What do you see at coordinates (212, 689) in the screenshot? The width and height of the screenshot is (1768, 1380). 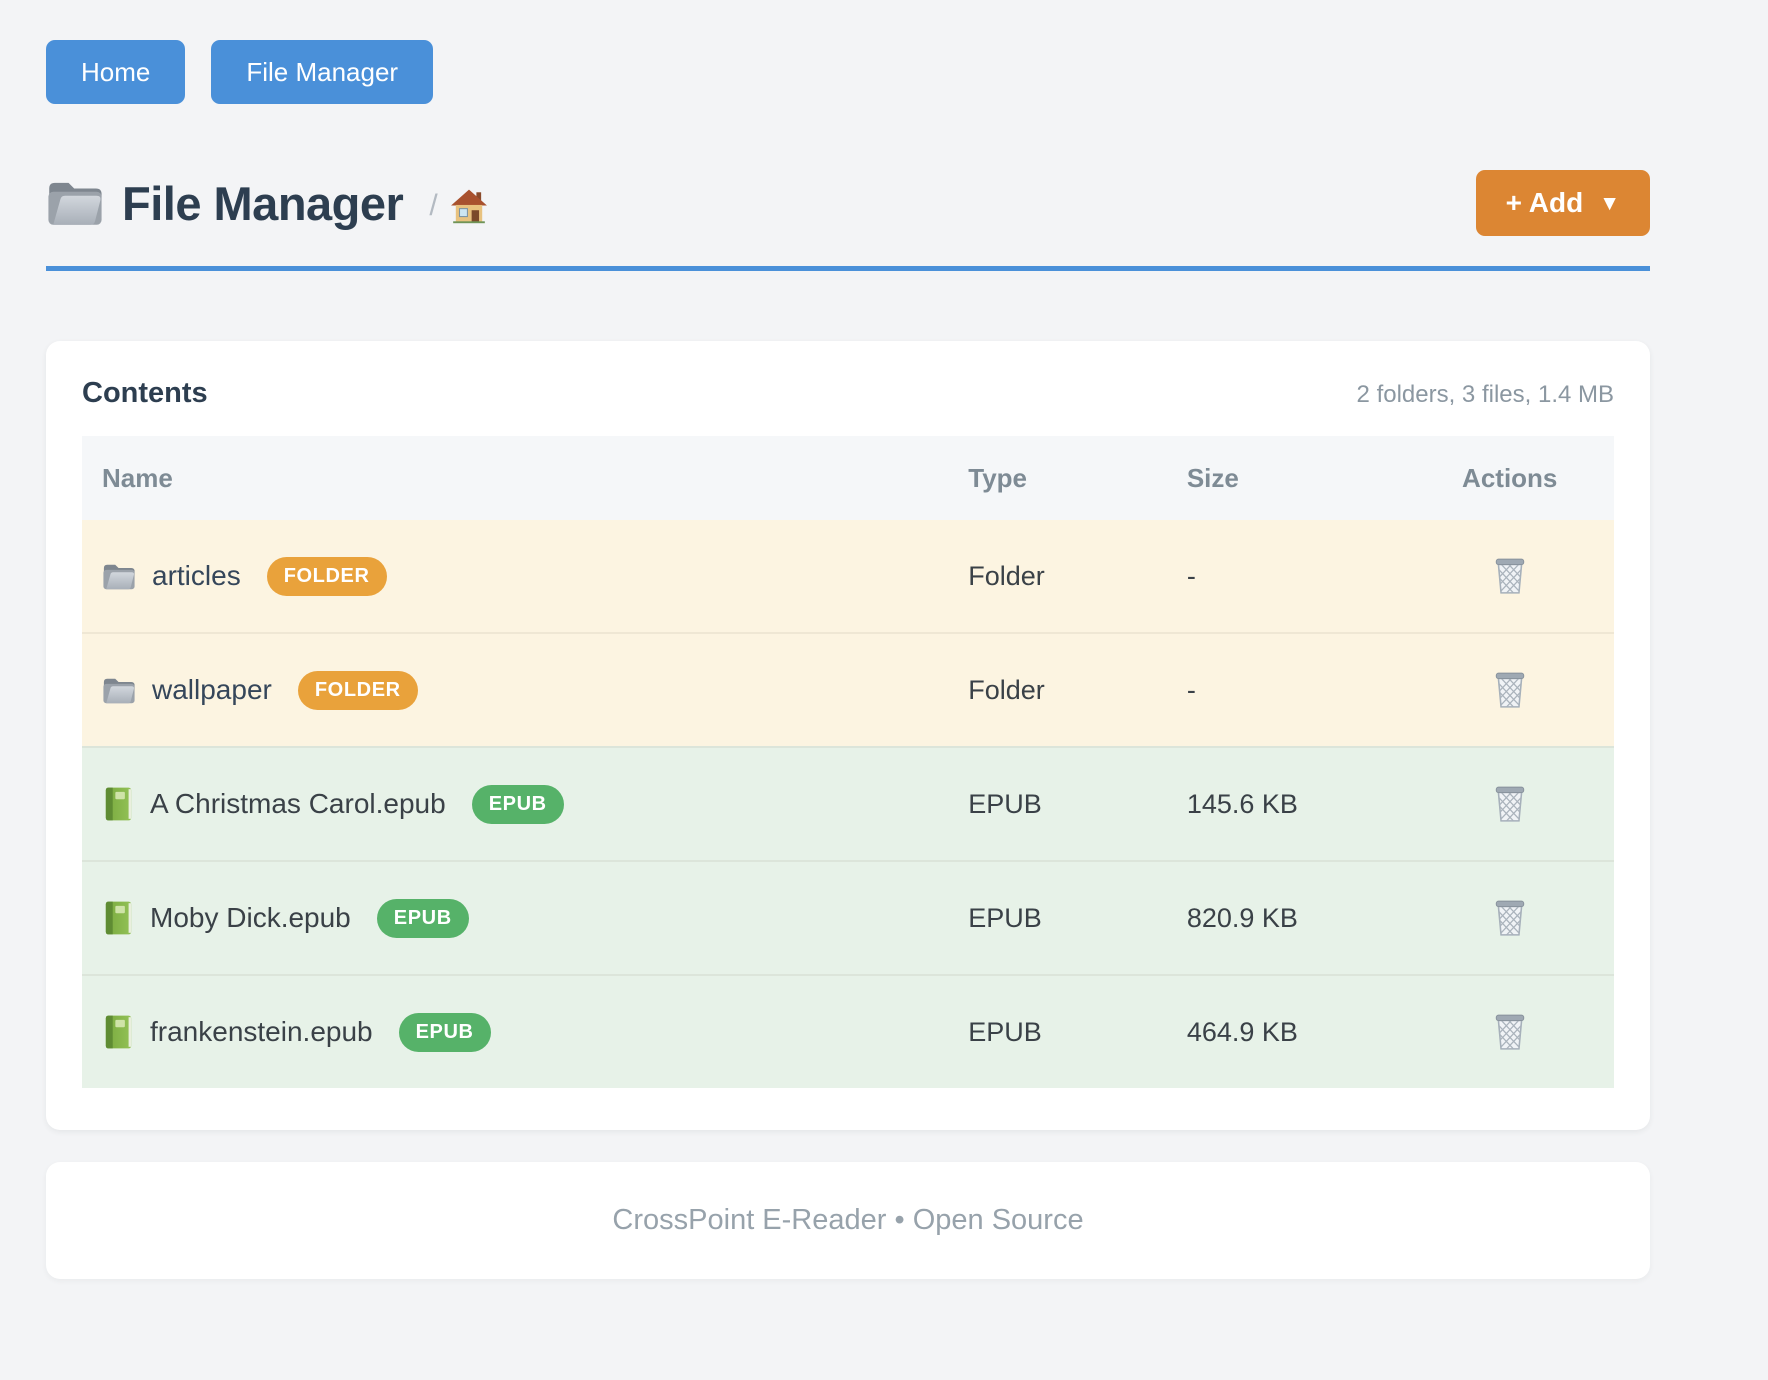 I see `file-name: wallpaper` at bounding box center [212, 689].